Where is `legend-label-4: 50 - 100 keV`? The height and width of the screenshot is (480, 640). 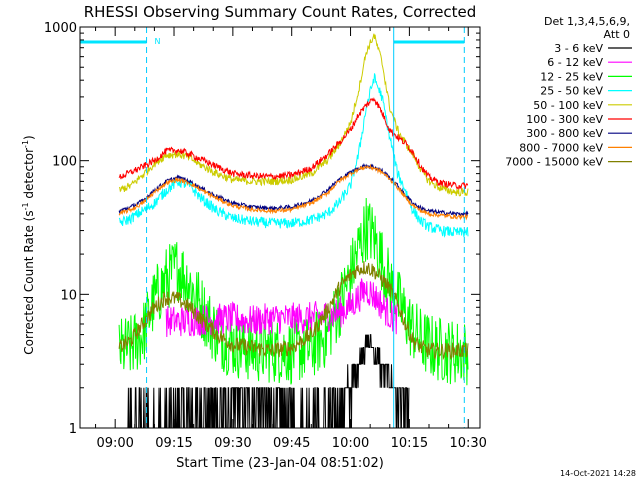 legend-label-4: 50 - 100 keV is located at coordinates (568, 105).